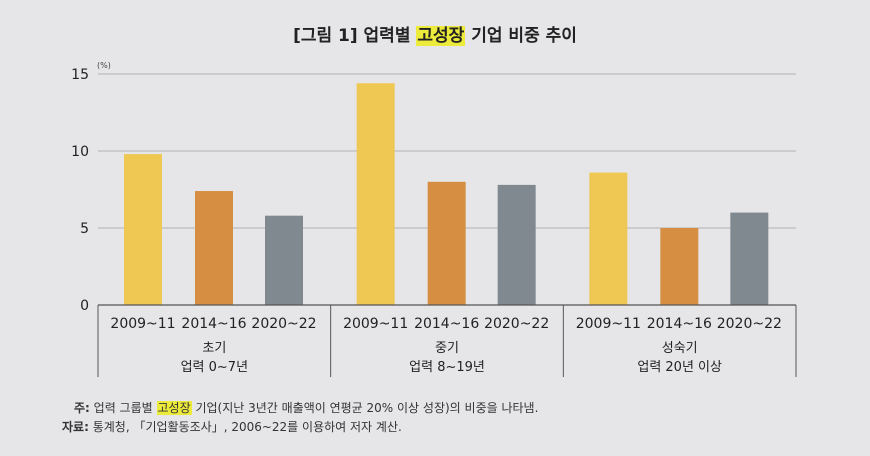  I want to click on footnote-prefix: 업력 그룹별, so click(123, 408).